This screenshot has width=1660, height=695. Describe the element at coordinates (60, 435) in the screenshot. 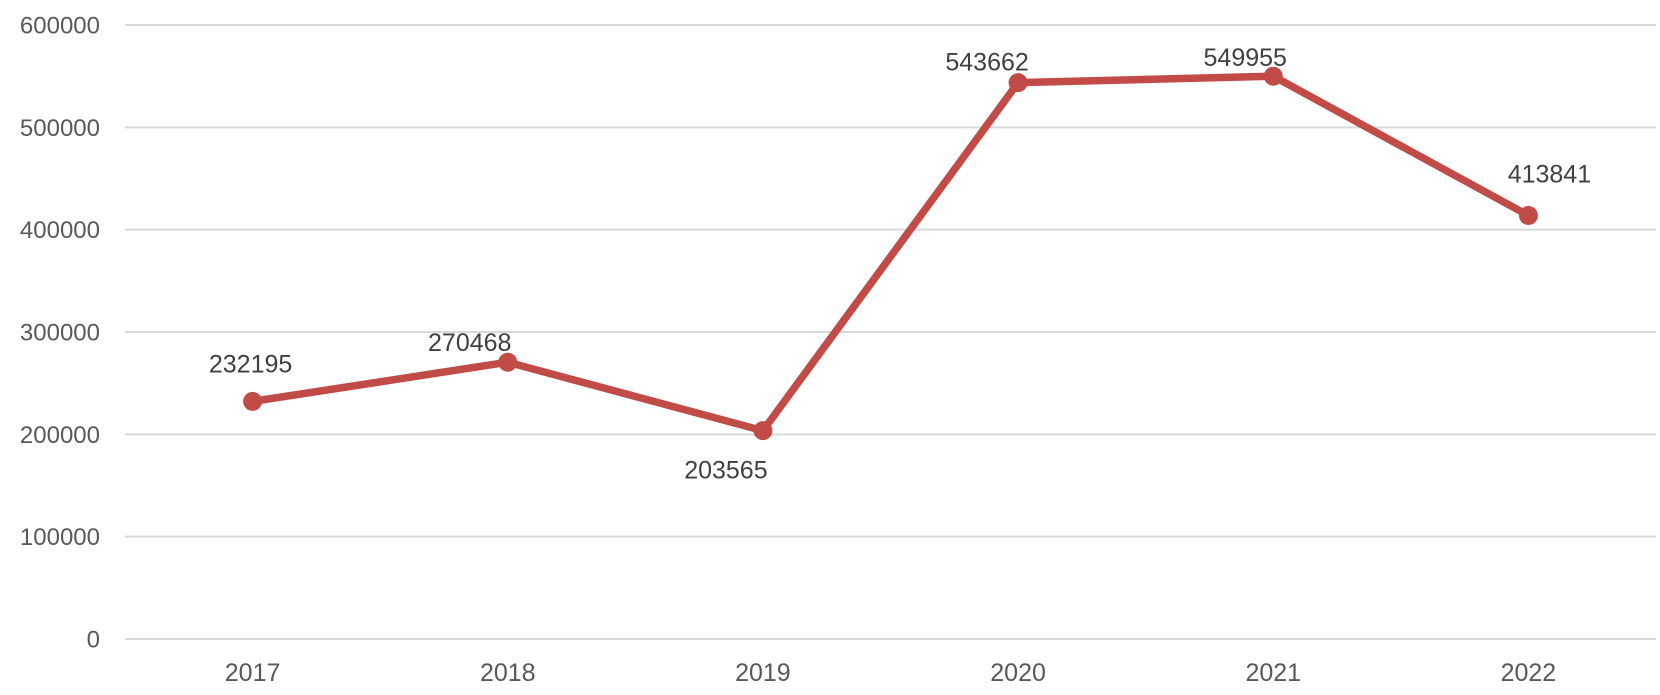

I see `y-tick-label-200000: 200000` at that location.